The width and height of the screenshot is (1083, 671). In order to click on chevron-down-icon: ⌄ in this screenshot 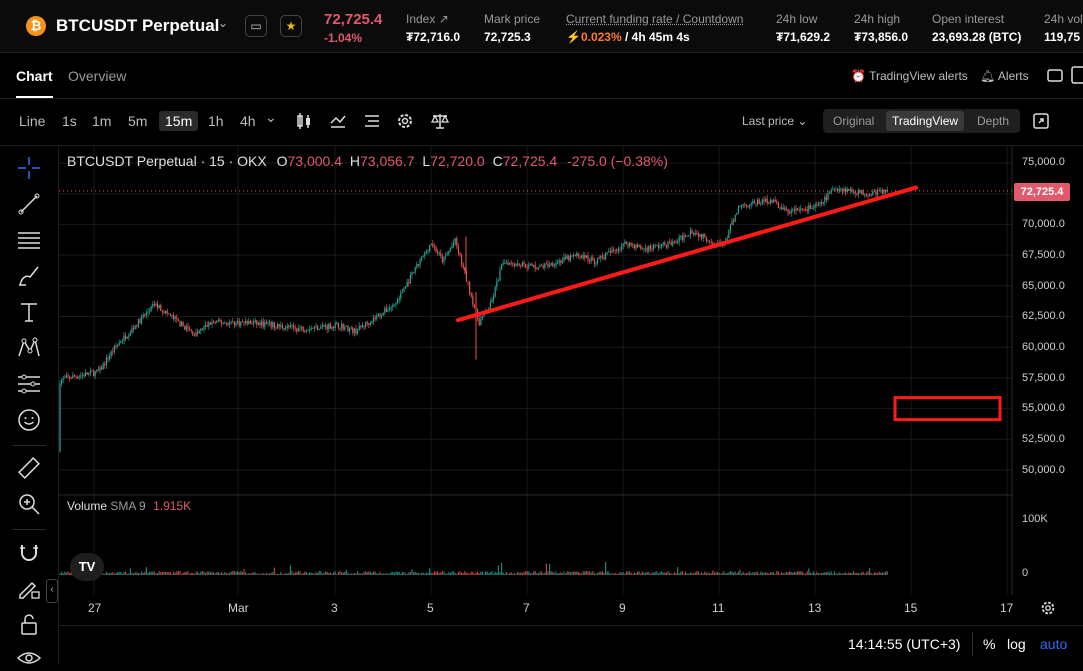, I will do `click(223, 23)`.